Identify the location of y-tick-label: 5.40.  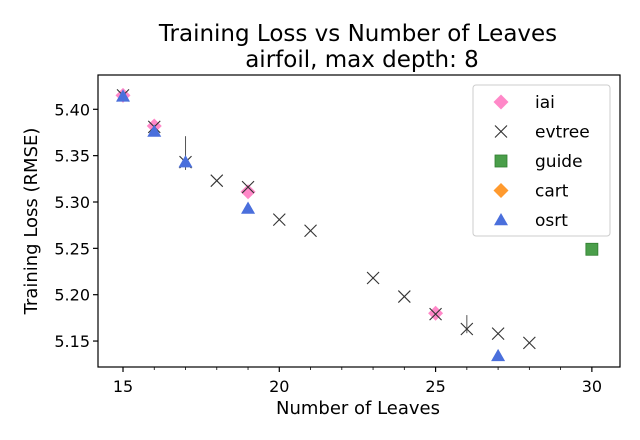
(72, 109).